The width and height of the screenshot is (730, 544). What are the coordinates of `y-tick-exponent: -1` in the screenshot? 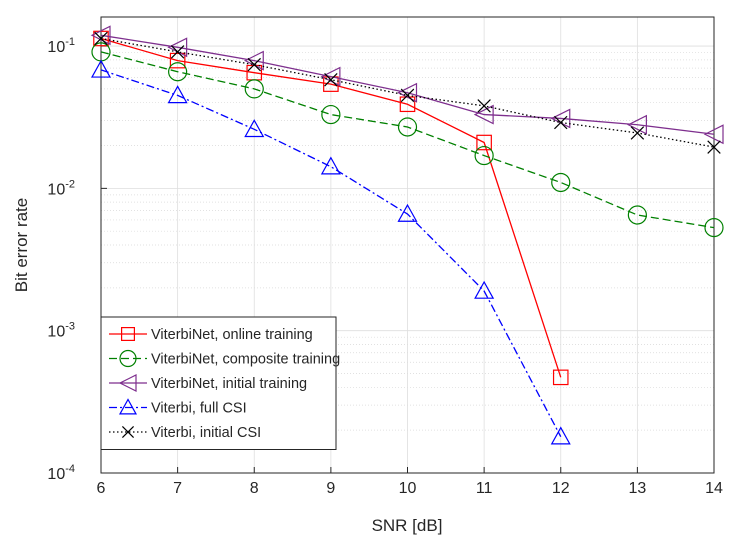 It's located at (70, 42).